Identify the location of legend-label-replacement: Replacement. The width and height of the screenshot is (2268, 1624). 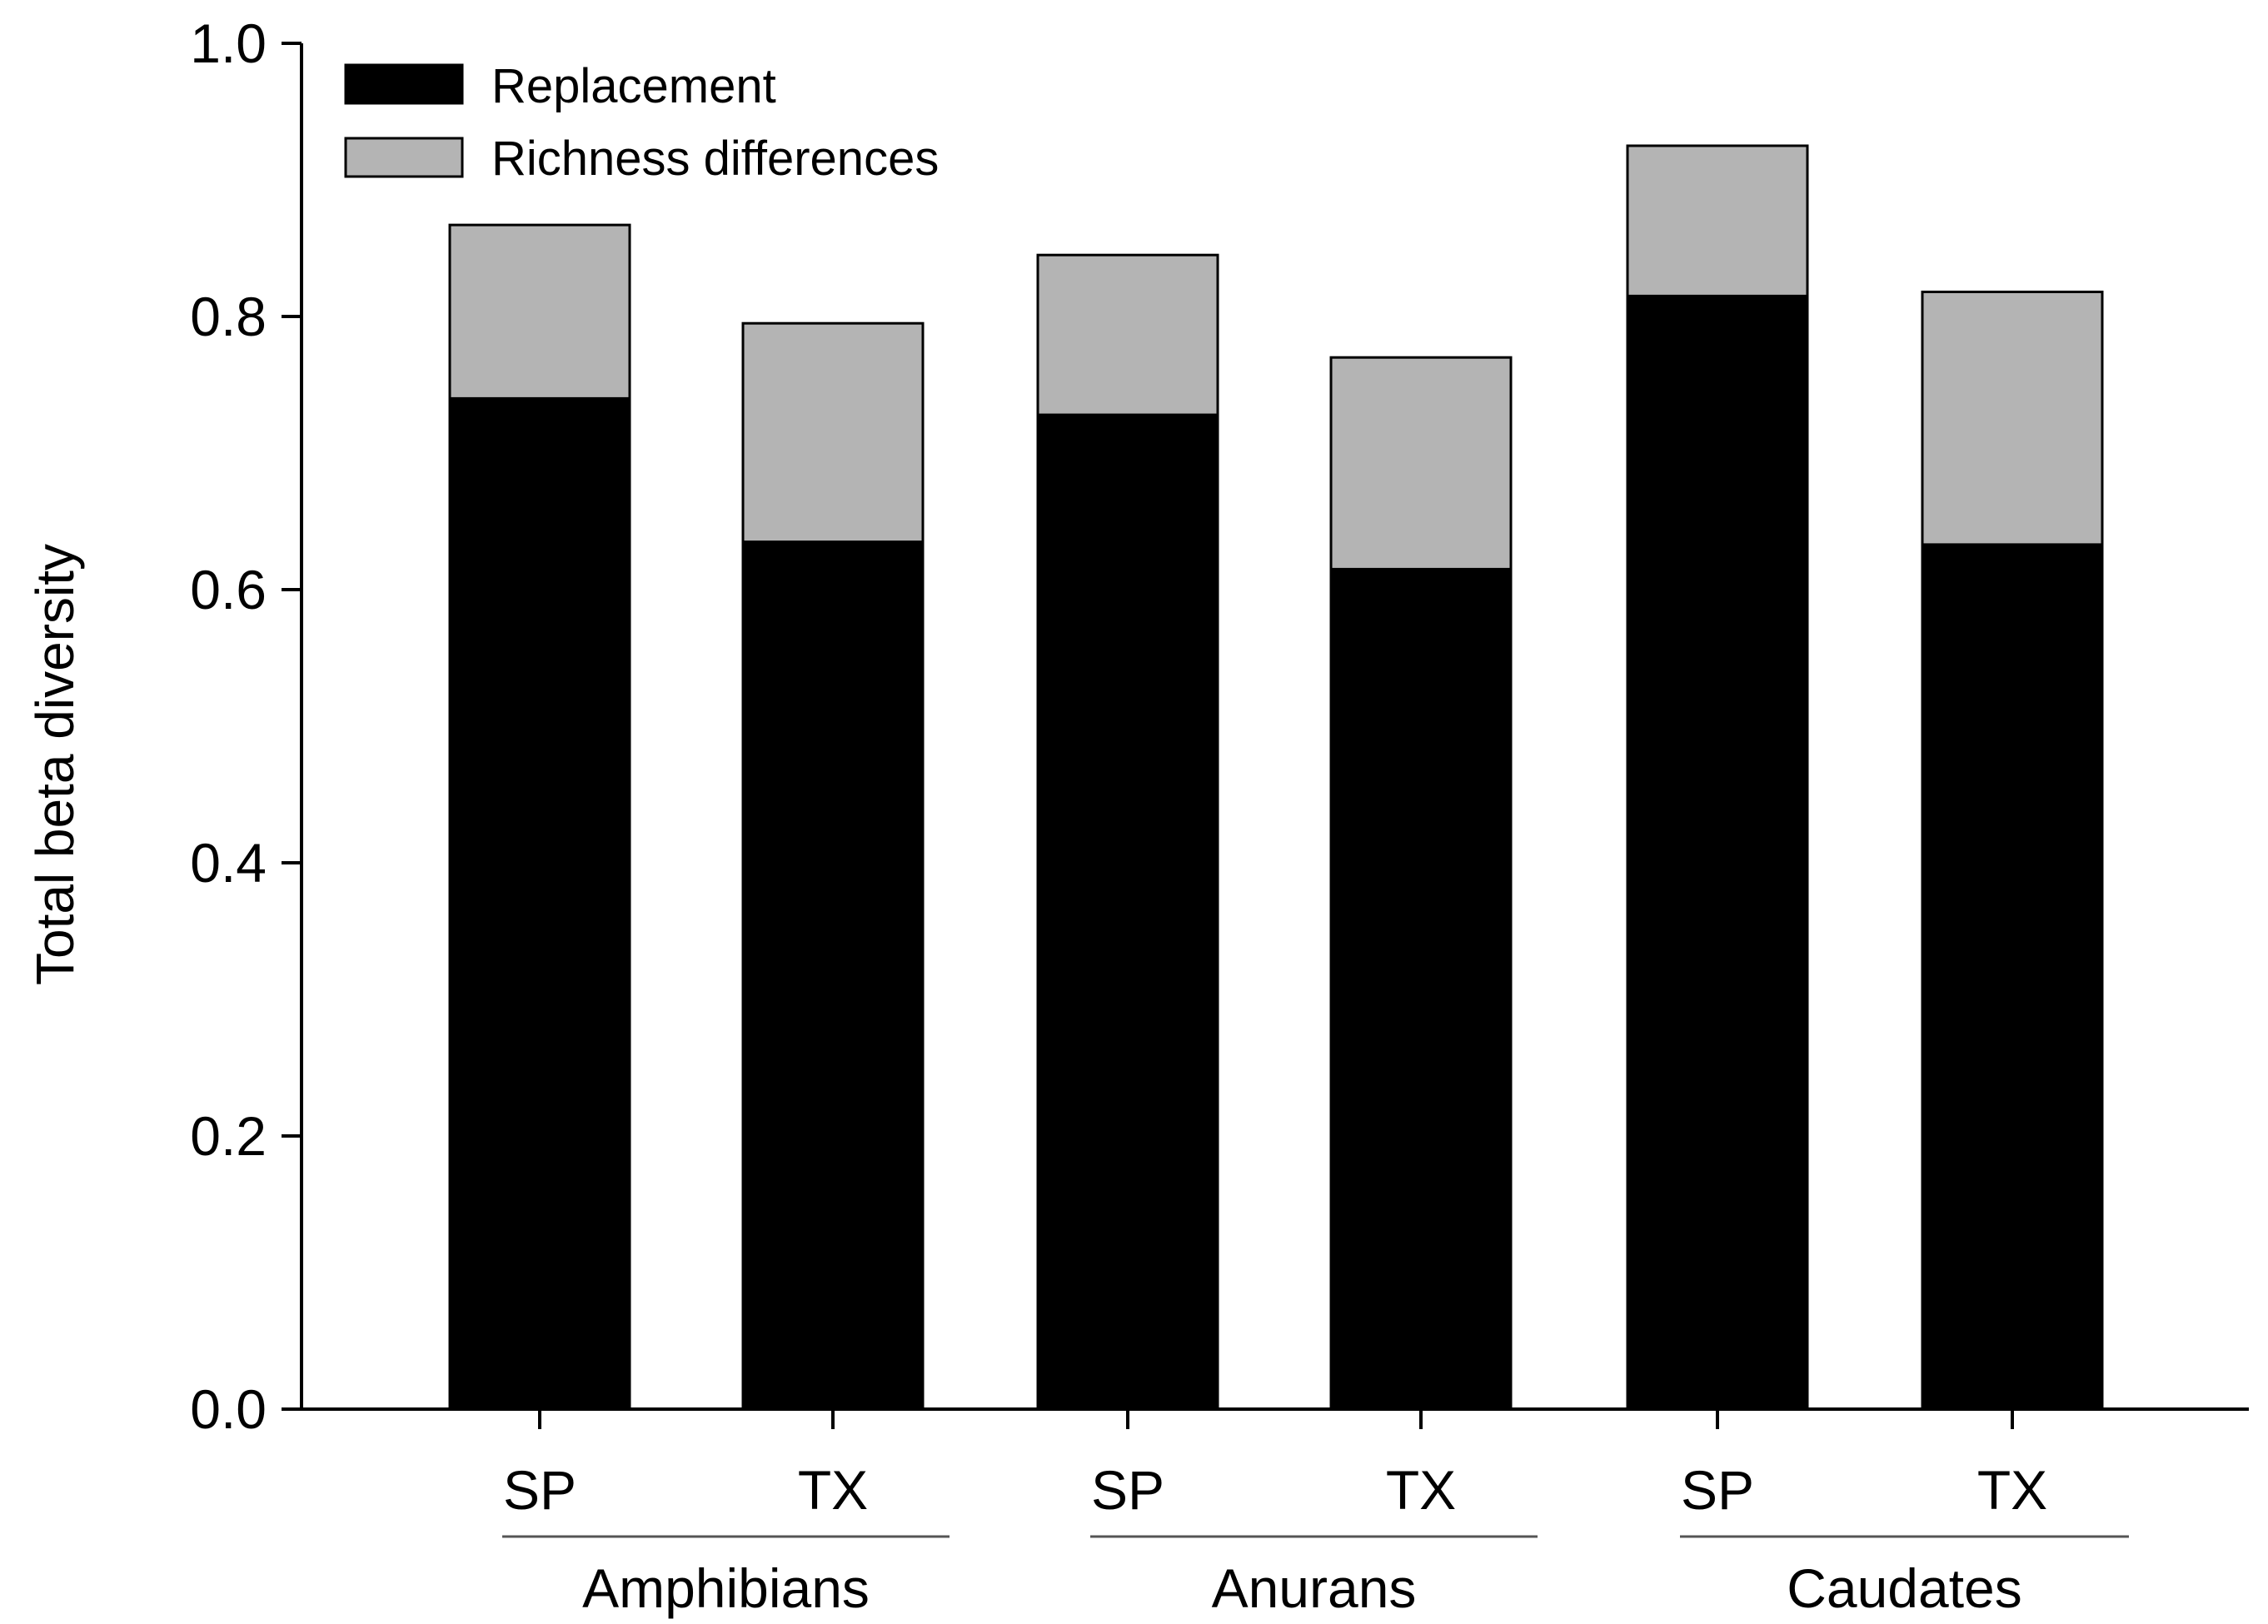
(633, 86).